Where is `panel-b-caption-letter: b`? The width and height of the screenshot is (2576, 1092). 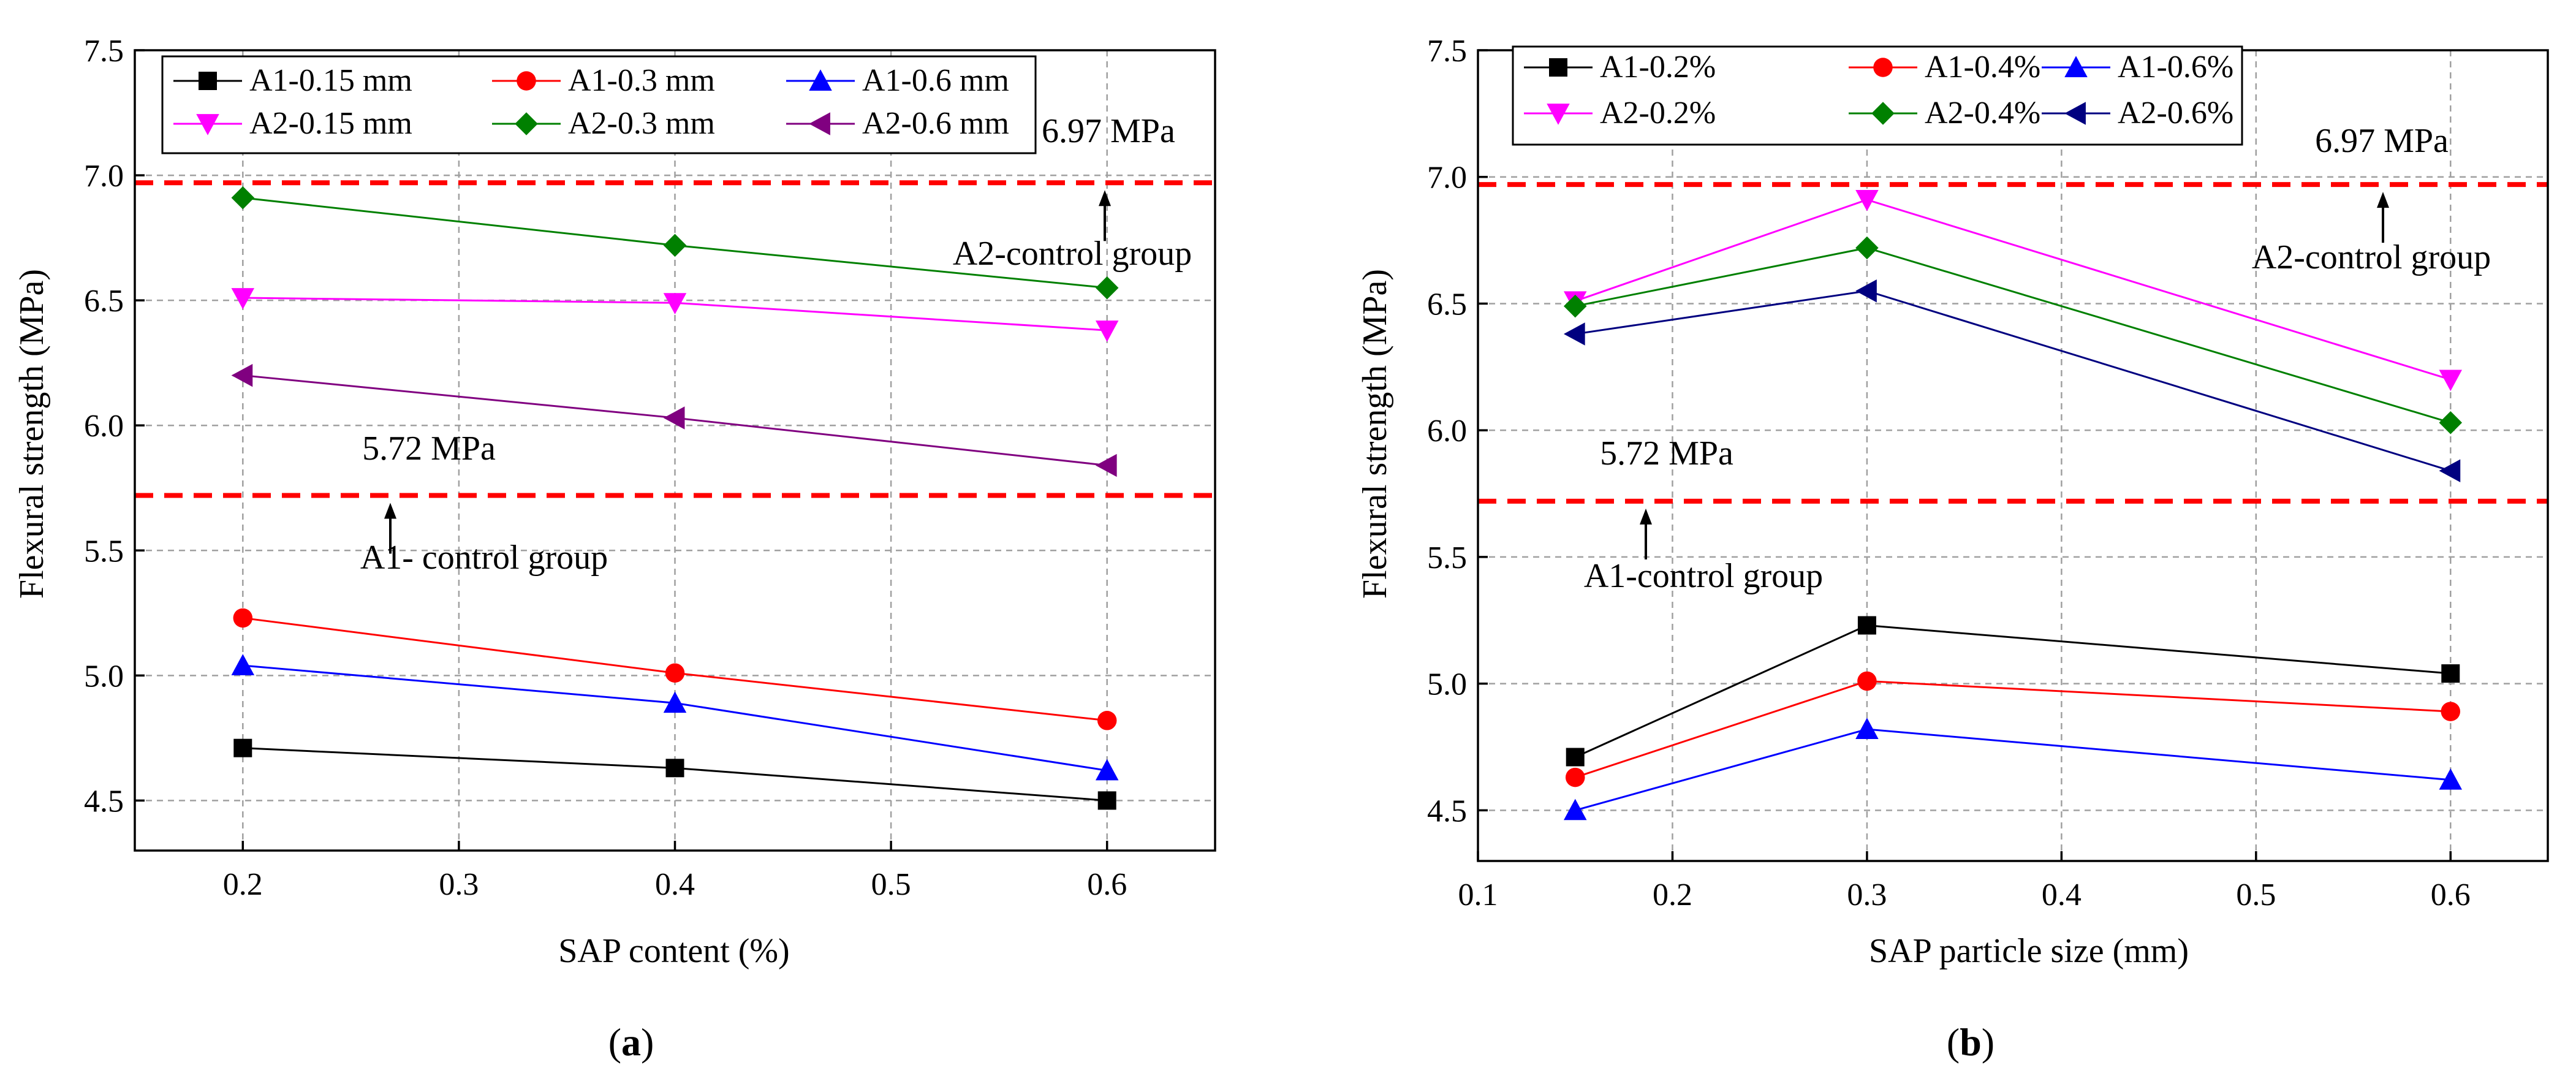 panel-b-caption-letter: b is located at coordinates (1971, 1042).